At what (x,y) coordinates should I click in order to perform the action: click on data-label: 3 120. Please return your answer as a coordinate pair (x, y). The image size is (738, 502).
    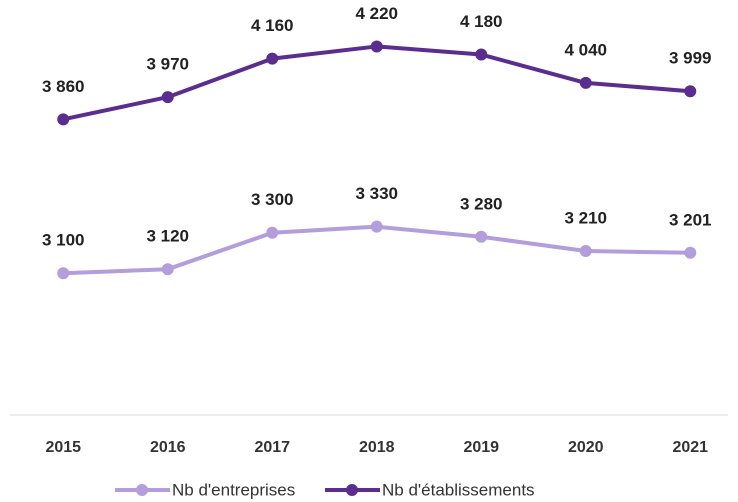
    Looking at the image, I should click on (167, 236).